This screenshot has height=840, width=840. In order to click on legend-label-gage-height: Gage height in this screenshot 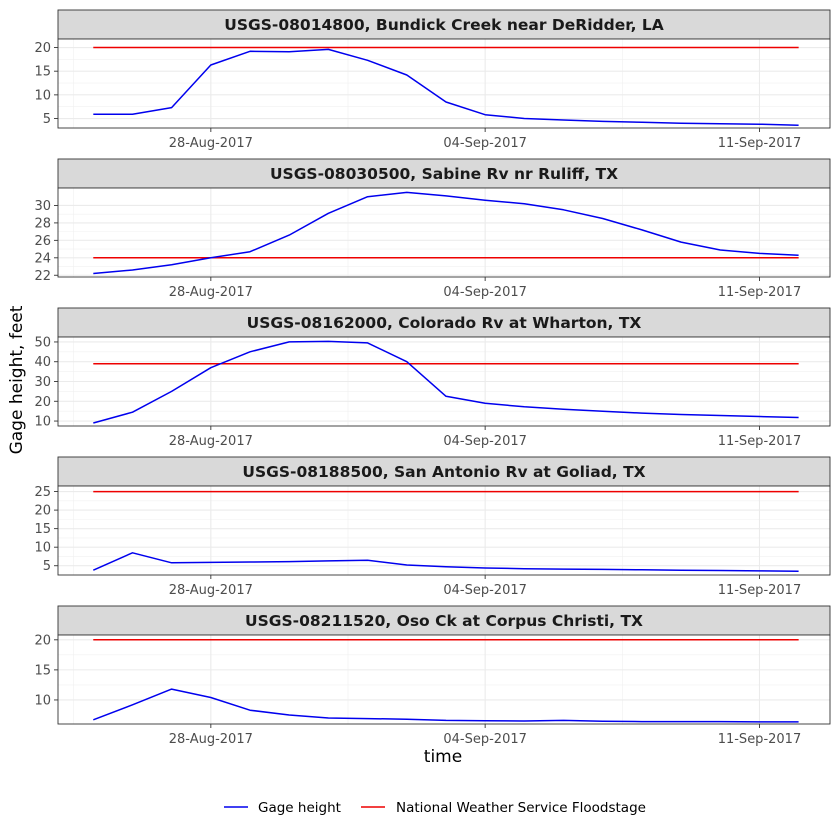, I will do `click(299, 808)`.